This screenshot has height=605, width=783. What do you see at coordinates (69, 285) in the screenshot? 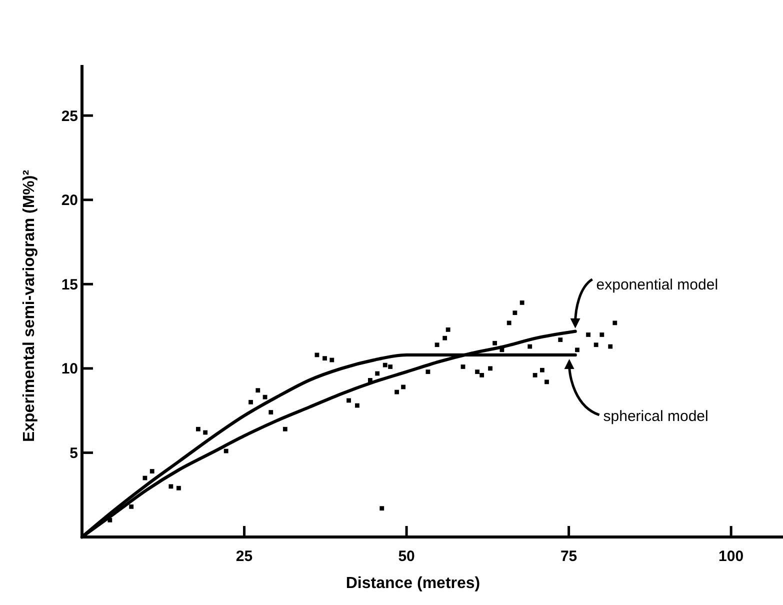
I see `y-tick-label: 15` at bounding box center [69, 285].